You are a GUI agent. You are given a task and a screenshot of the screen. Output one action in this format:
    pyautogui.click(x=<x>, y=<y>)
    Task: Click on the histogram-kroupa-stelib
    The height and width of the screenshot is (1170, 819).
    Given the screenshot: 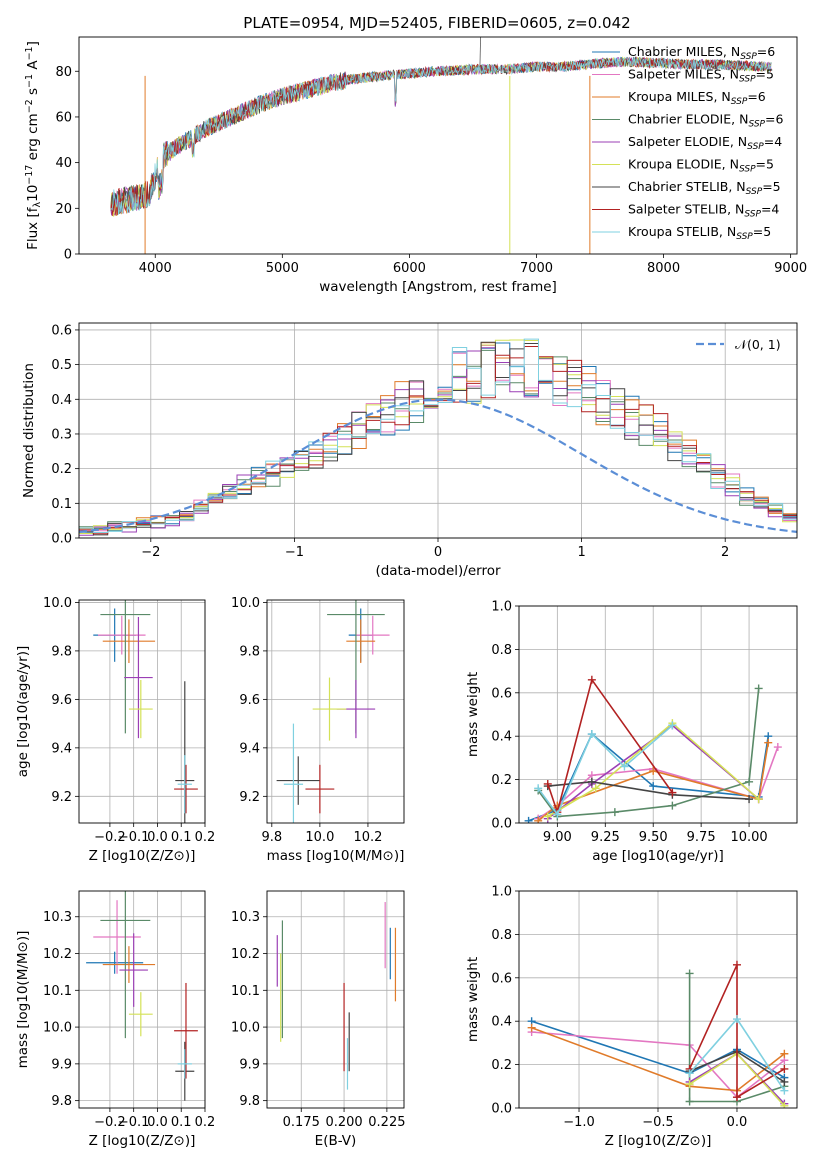 What is the action you would take?
    pyautogui.click(x=438, y=435)
    